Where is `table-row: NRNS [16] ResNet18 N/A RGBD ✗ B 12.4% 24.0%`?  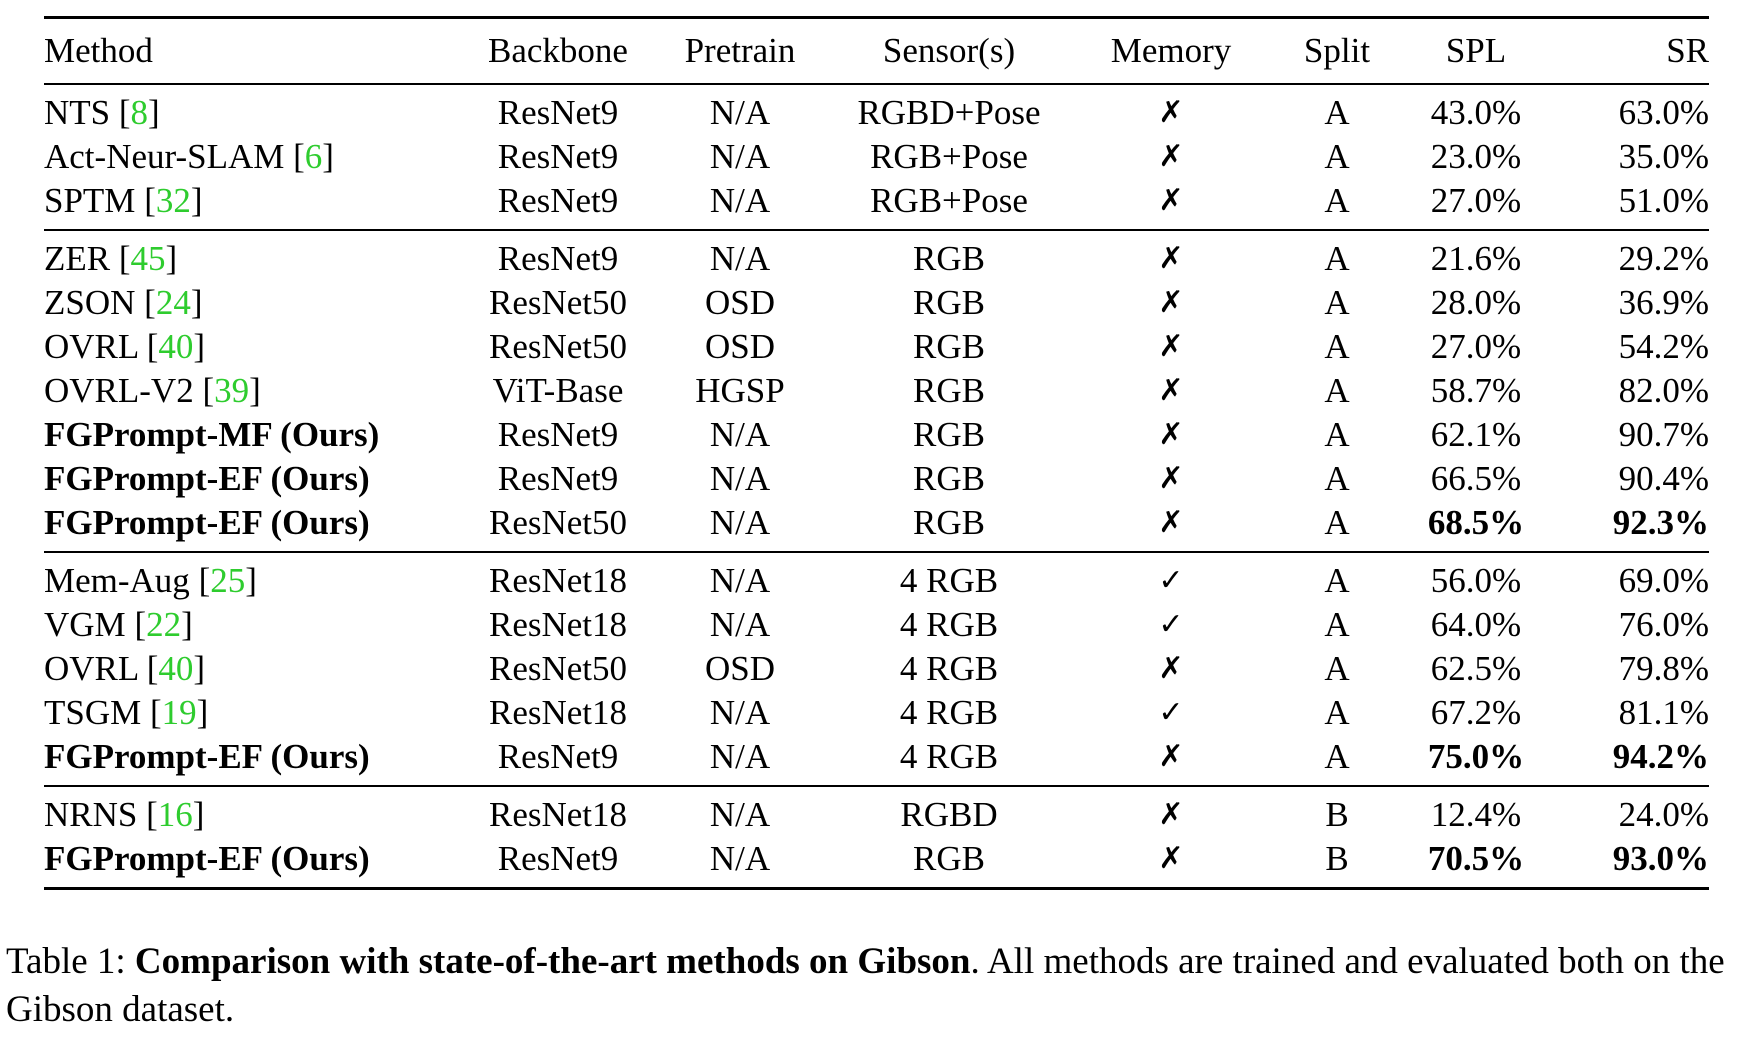 table-row: NRNS [16] ResNet18 N/A RGBD ✗ B 12.4% 24.0% is located at coordinates (876, 815).